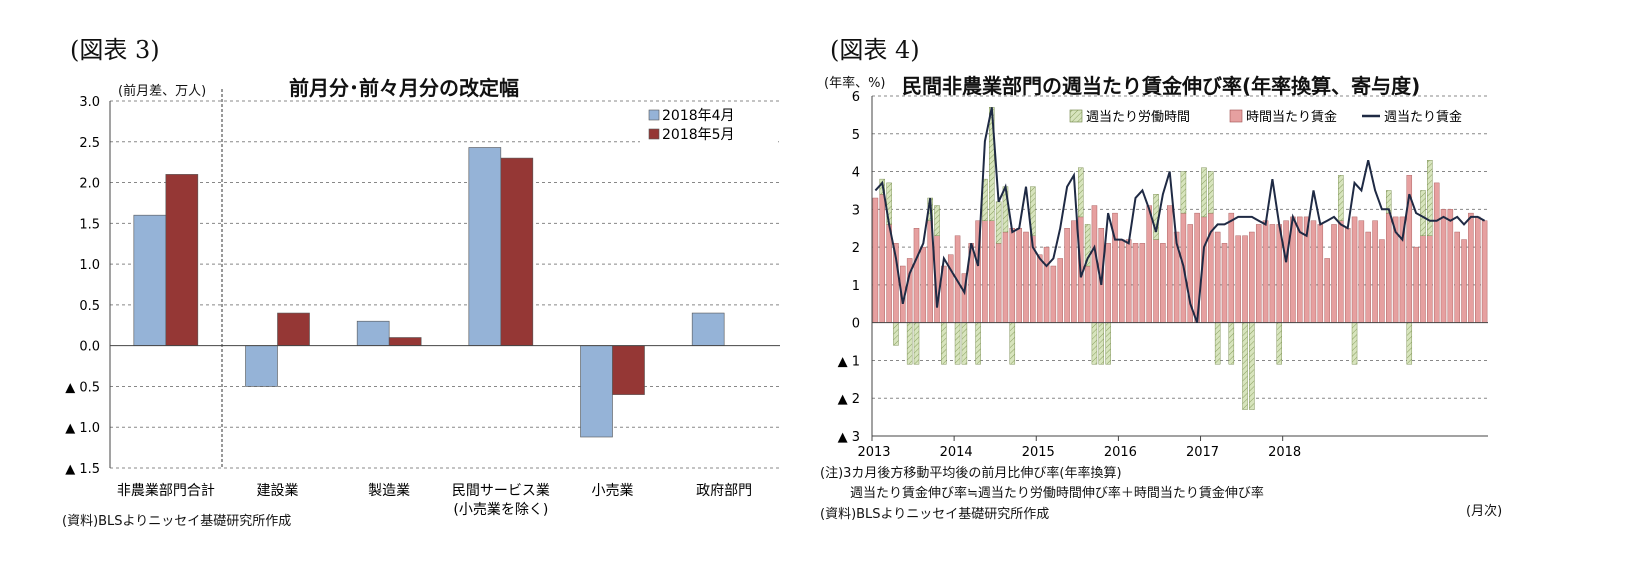 The image size is (1647, 588). I want to click on figure-3-title: 前月分･前々月分の改定幅, so click(404, 88).